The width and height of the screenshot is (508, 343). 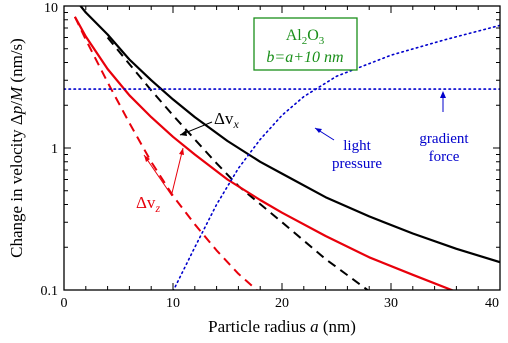 I want to click on dvx-label: Δvx, so click(x=226, y=120).